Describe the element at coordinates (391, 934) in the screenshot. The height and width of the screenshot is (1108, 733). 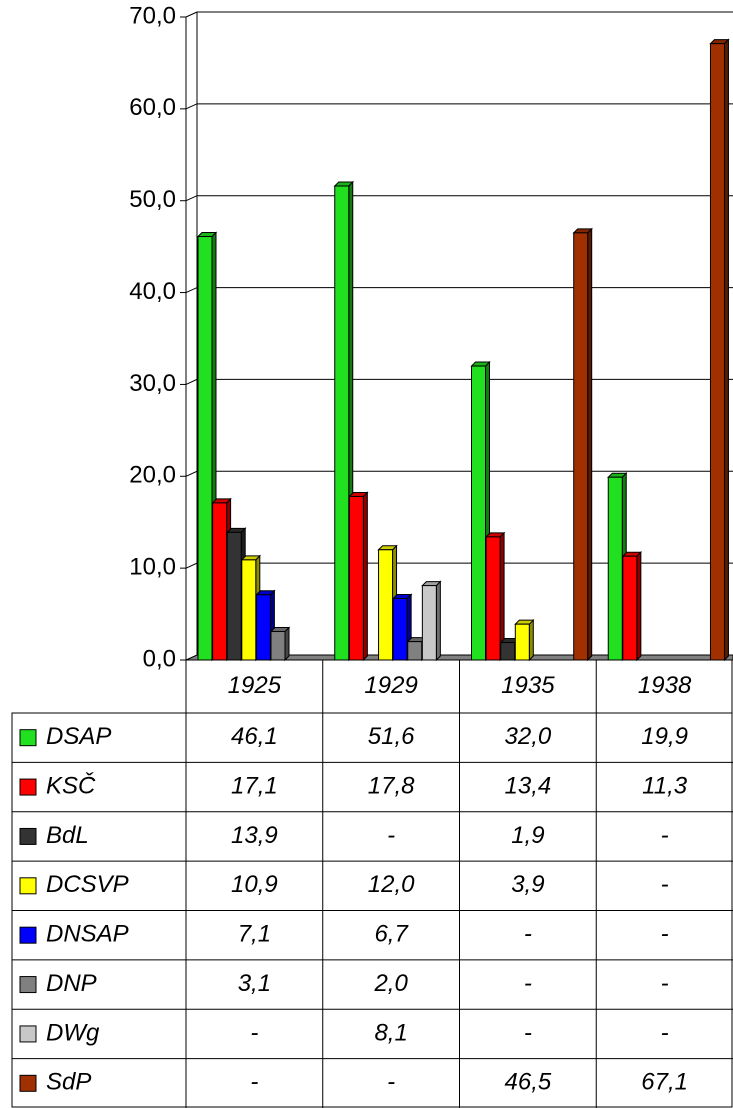
I see `table-value: 6,7` at that location.